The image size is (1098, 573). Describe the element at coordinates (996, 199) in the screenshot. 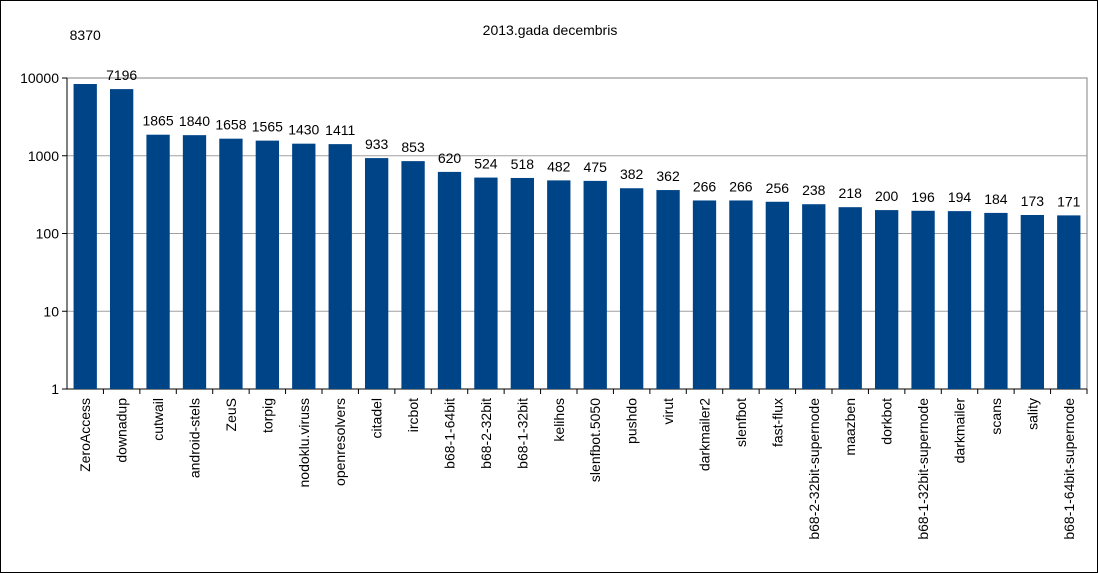

I see `data-label: 184` at that location.